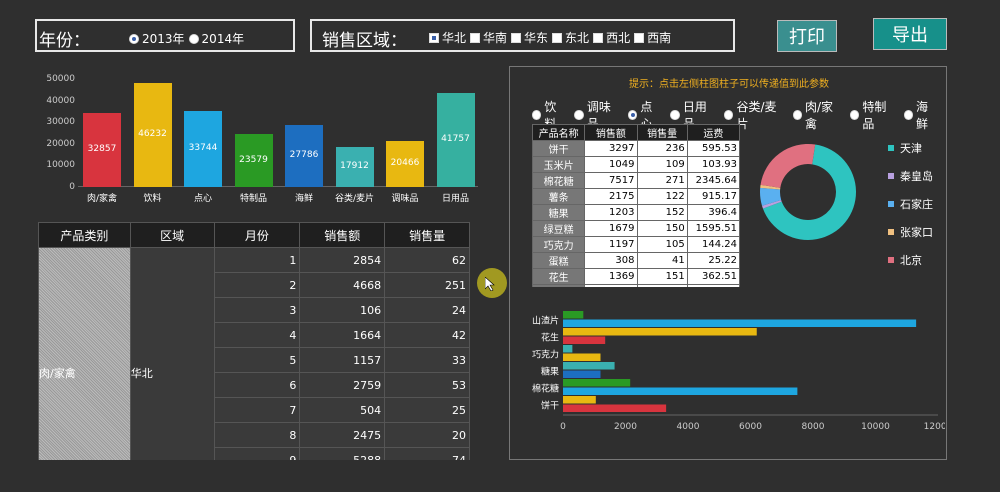 This screenshot has height=492, width=1000. What do you see at coordinates (278, 131) in the screenshot?
I see `plot-area: 32857 46232 33744 23579 27786 17912 20466 41757` at bounding box center [278, 131].